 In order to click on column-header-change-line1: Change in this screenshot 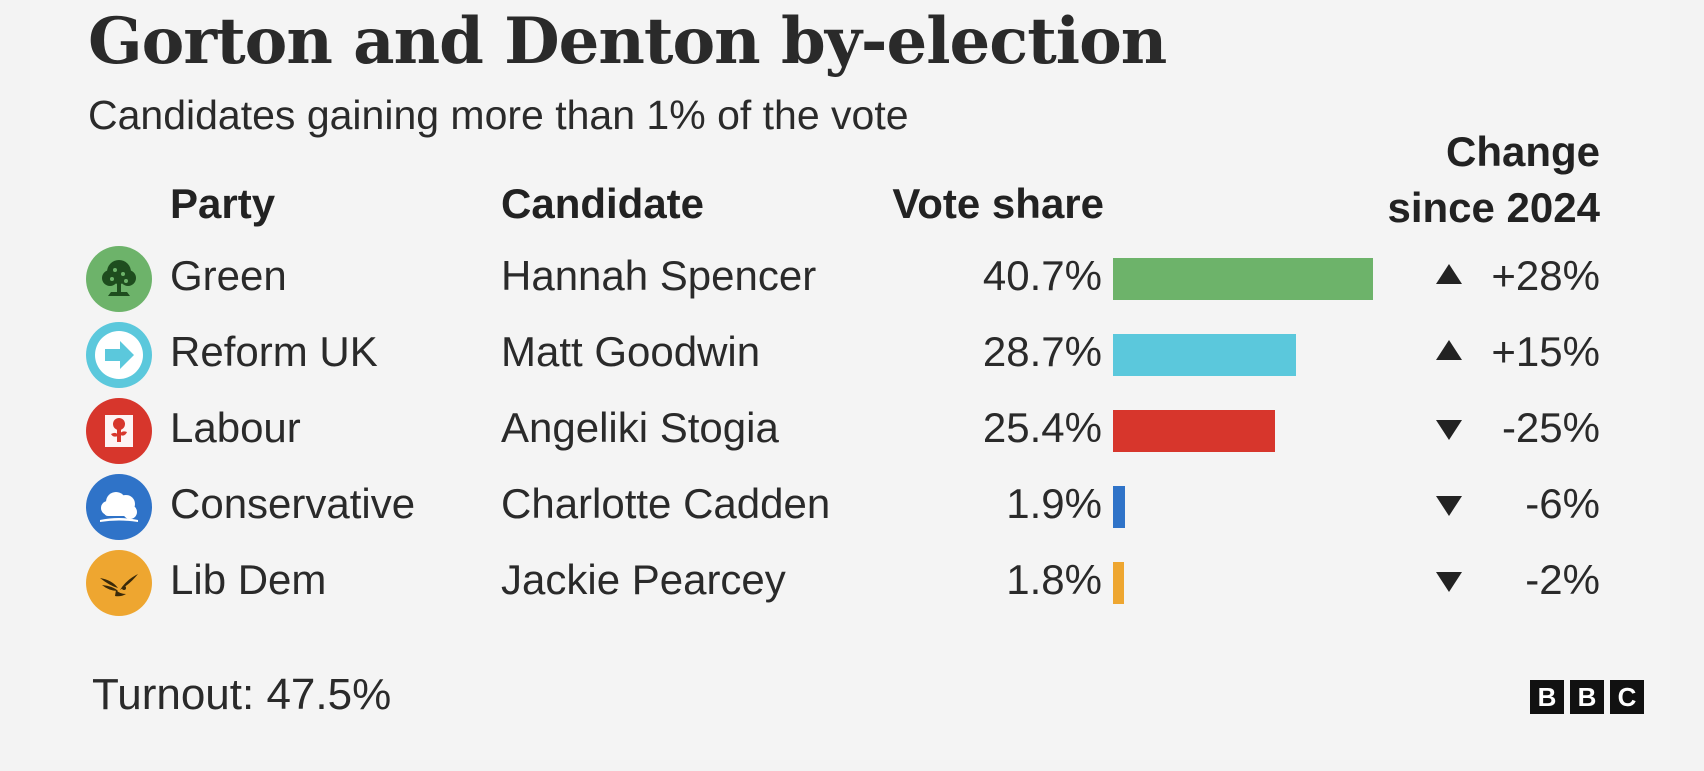, I will do `click(1522, 151)`.